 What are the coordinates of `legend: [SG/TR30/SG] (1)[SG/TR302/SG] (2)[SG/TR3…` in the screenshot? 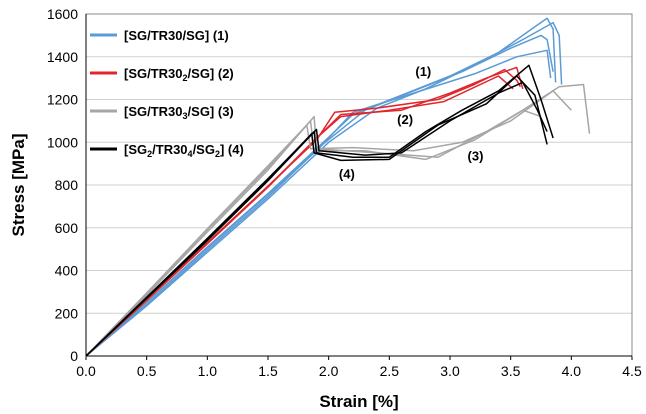 It's located at (167, 93).